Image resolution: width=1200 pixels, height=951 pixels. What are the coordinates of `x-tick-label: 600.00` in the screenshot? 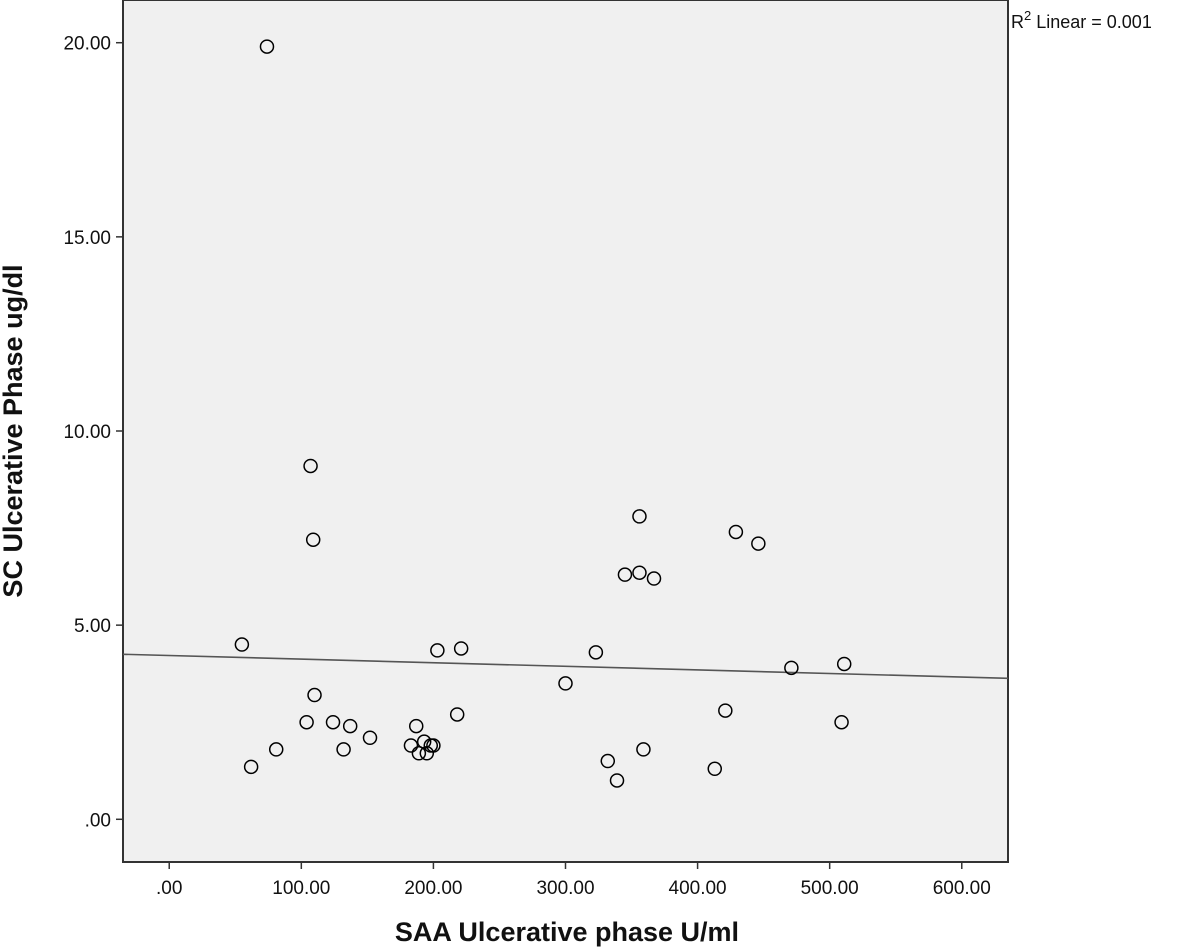 It's located at (962, 888).